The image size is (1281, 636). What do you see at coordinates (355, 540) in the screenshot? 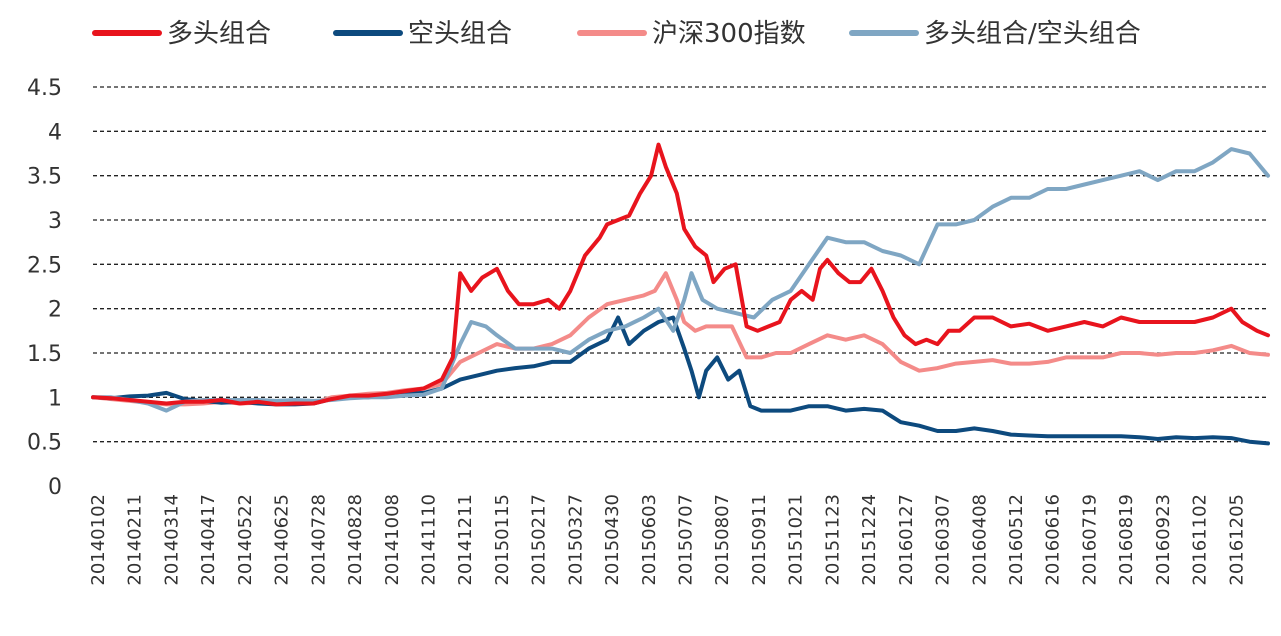
I see `x-tick-label: 20140828` at bounding box center [355, 540].